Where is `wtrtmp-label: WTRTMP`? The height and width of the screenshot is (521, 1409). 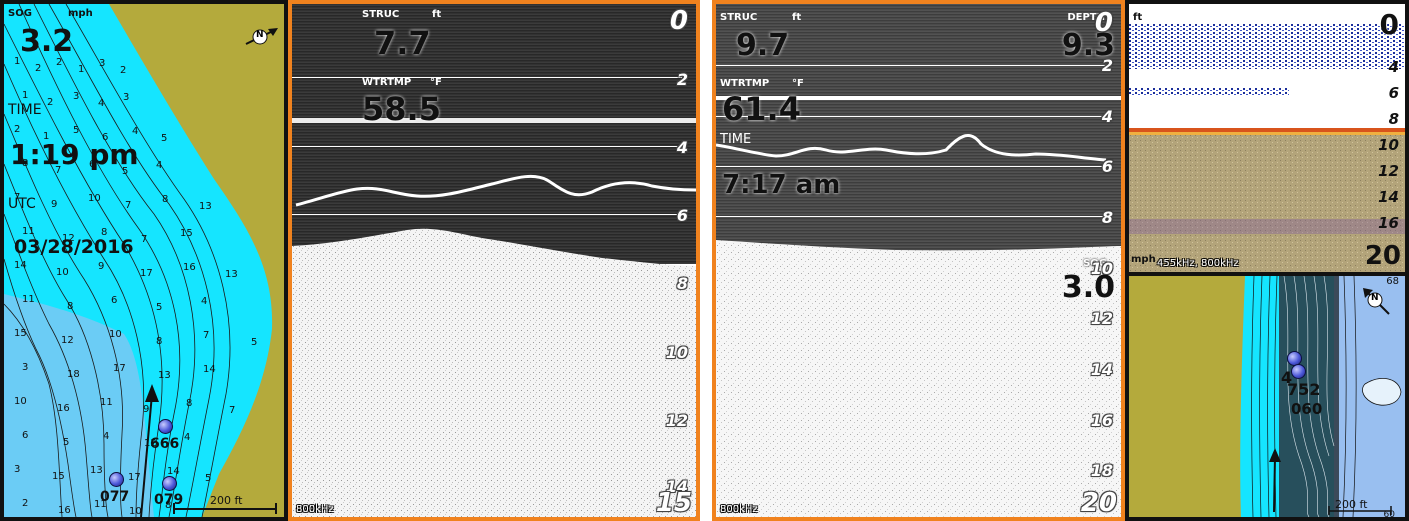 wtrtmp-label: WTRTMP is located at coordinates (387, 82).